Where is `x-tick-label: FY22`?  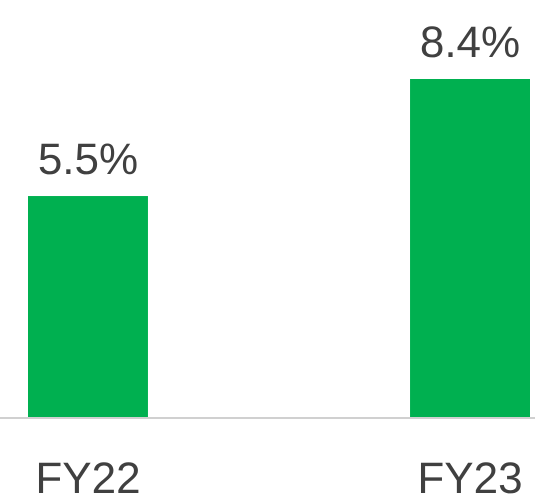 x-tick-label: FY22 is located at coordinates (88, 478).